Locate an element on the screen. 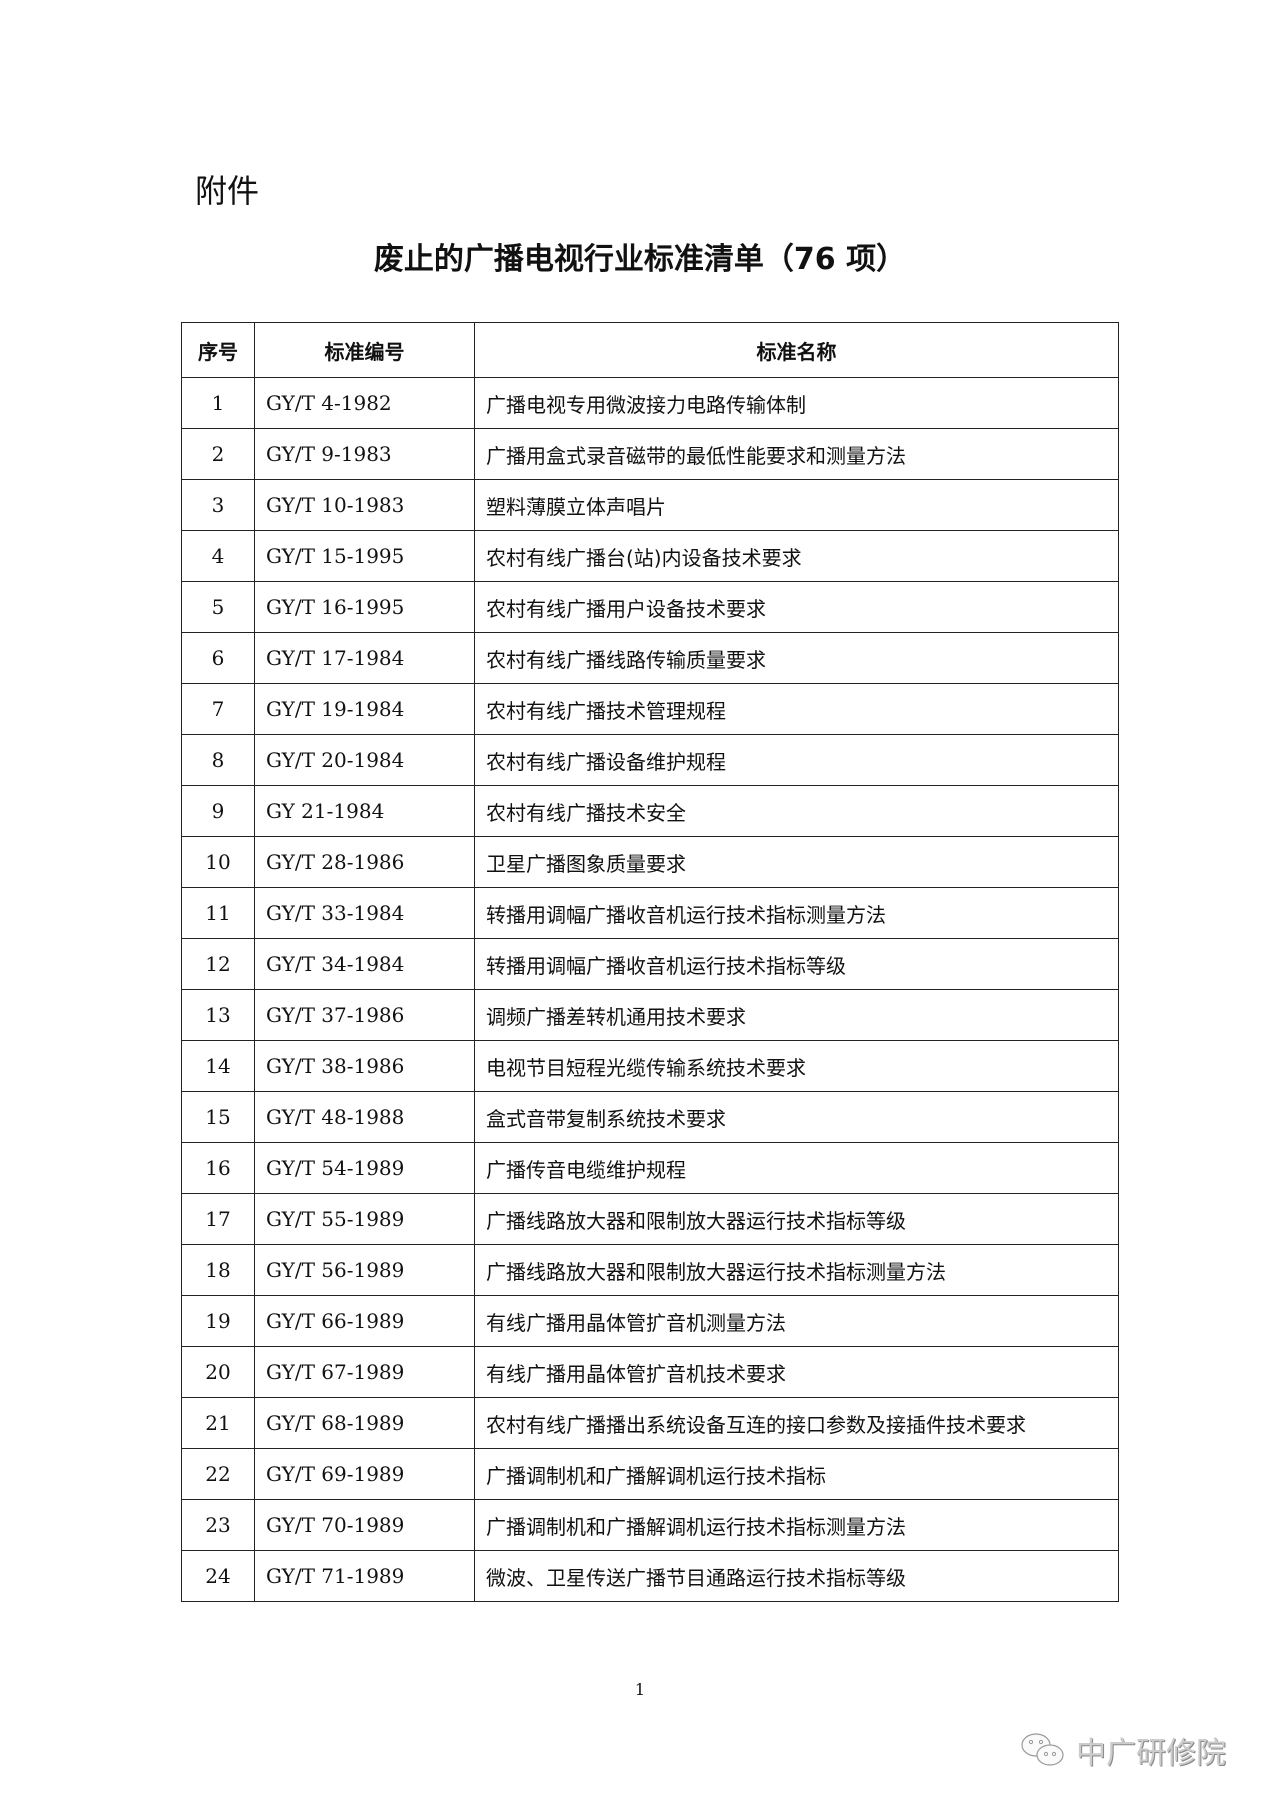 The height and width of the screenshot is (1809, 1280). cell-no: 7 is located at coordinates (218, 709).